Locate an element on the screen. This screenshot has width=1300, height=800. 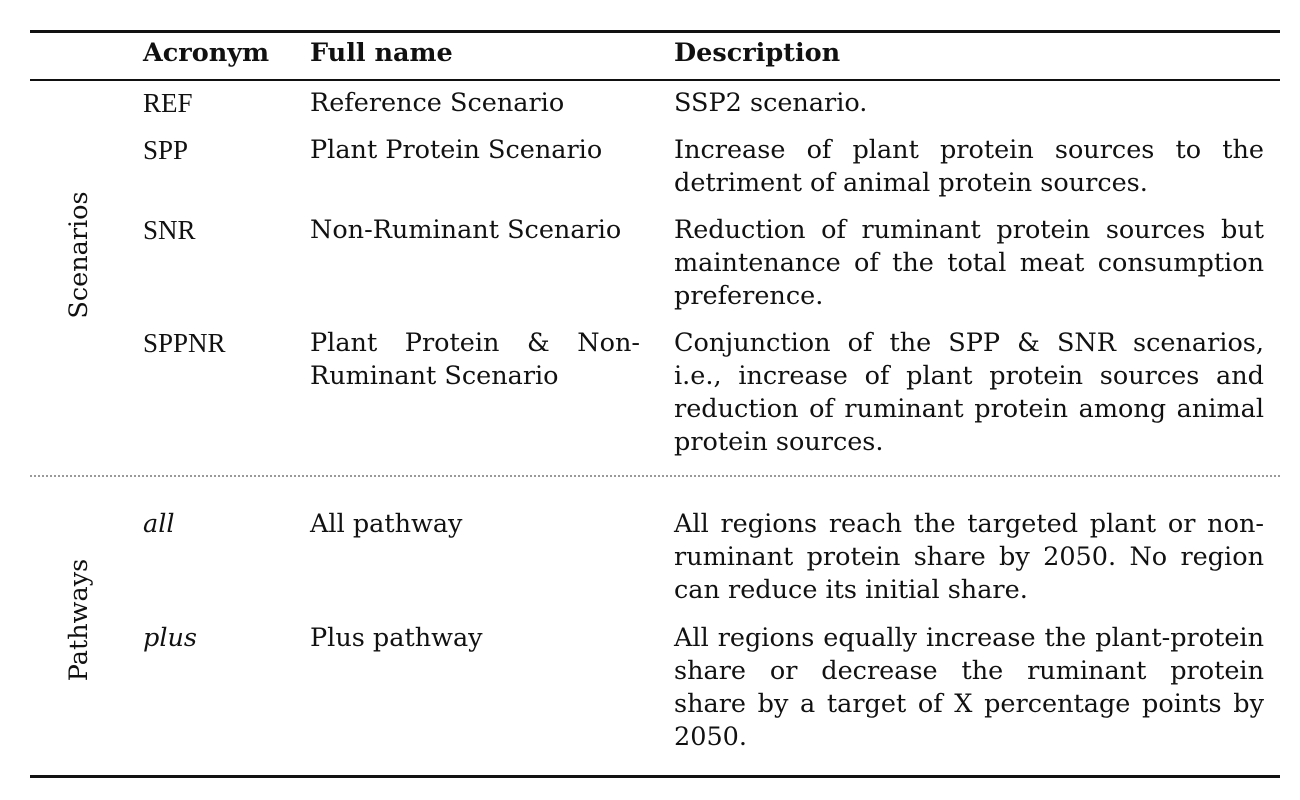
table-bottom-rule is located at coordinates (655, 776).